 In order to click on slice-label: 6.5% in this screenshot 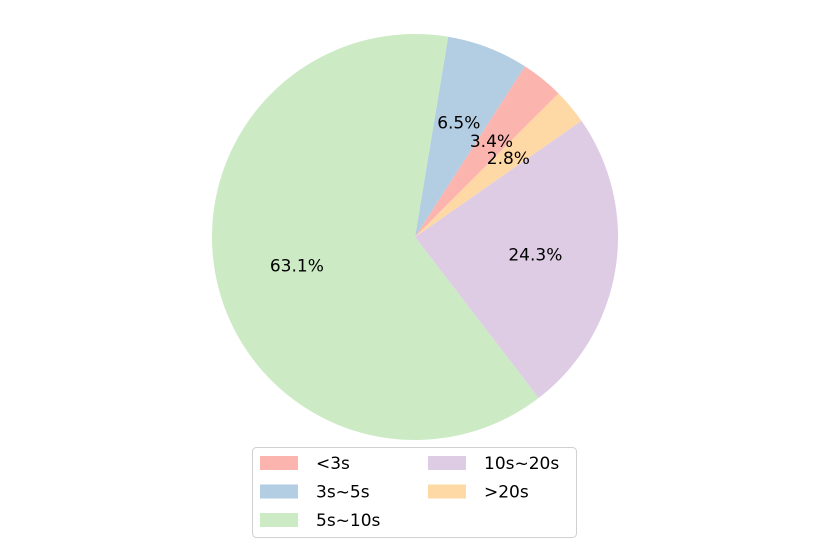, I will do `click(458, 123)`.